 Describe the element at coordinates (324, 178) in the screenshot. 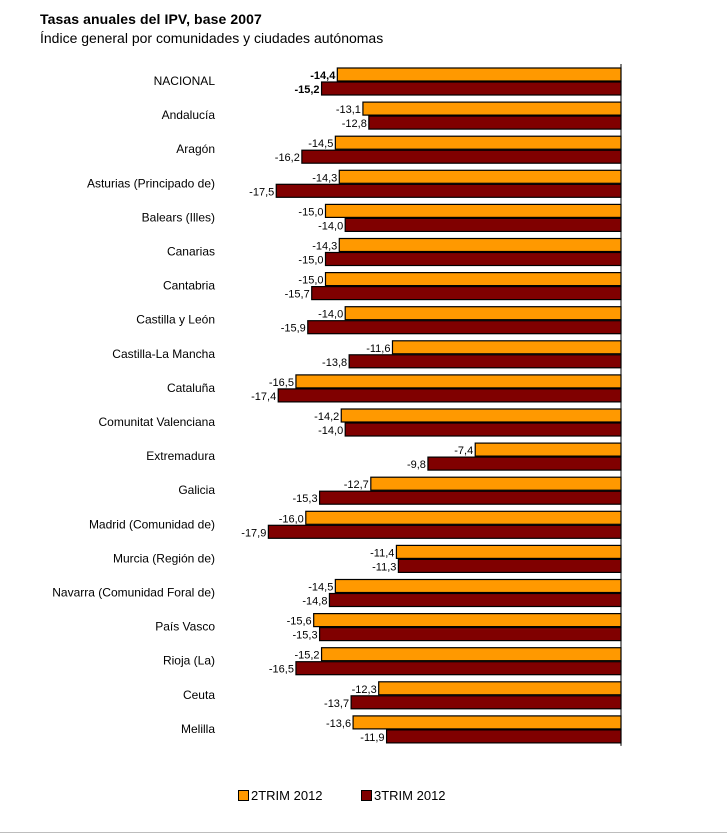

I see `value-label-2trim-asturias-principado-de: -14,3` at that location.